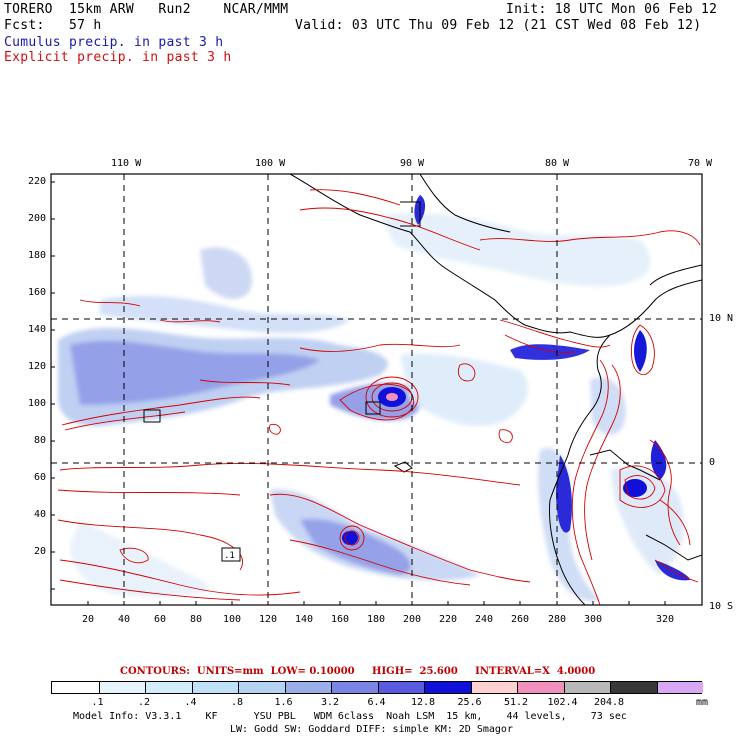  Describe the element at coordinates (484, 619) in the screenshot. I see `x-tick-label: 240` at that location.